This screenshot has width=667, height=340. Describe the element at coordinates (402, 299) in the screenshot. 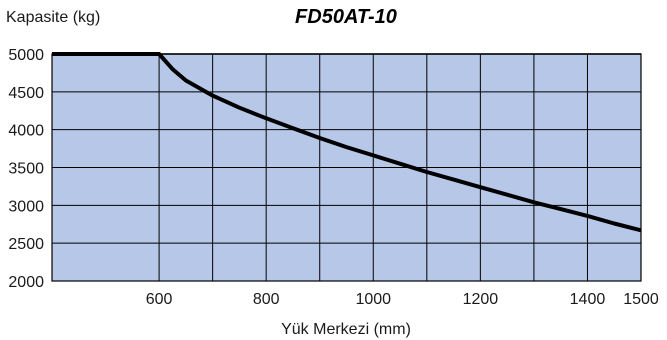

I see `x-tick-labels: 600 800 1000 1200 1400 1500` at that location.